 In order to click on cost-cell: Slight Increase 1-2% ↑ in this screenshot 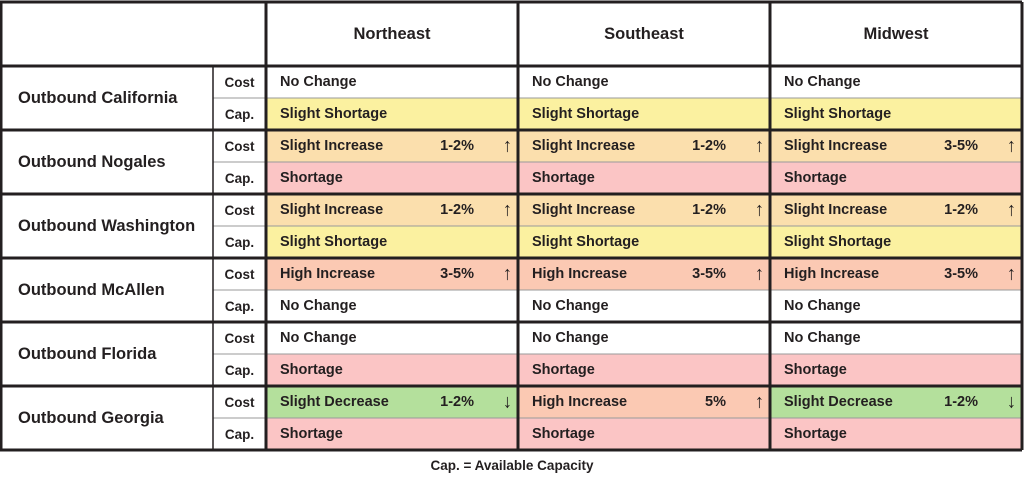, I will do `click(644, 210)`.